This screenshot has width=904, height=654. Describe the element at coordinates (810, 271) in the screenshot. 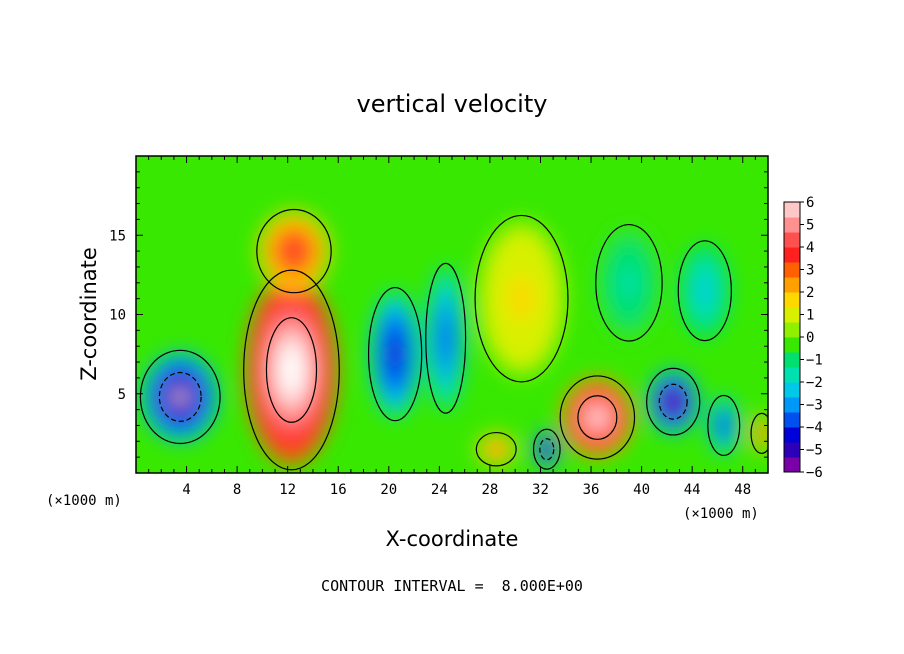

I see `colorbar-tick-label: 3` at that location.